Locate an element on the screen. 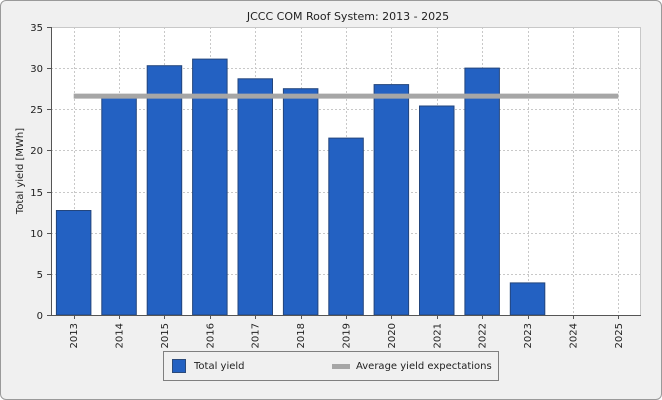 Image resolution: width=662 pixels, height=400 pixels. y-tick-label: 25 is located at coordinates (36, 110).